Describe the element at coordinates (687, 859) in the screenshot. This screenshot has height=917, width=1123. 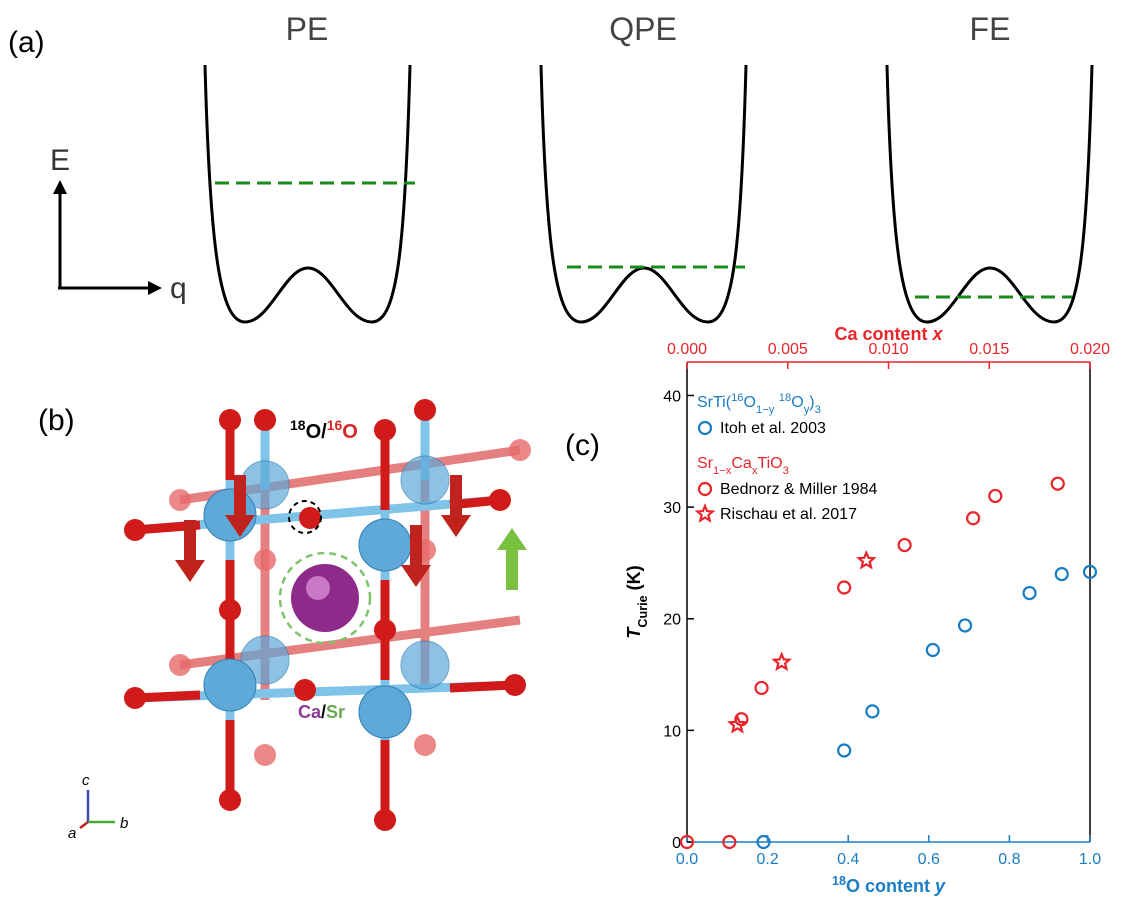
I see `x-tick-label: 0.0` at that location.